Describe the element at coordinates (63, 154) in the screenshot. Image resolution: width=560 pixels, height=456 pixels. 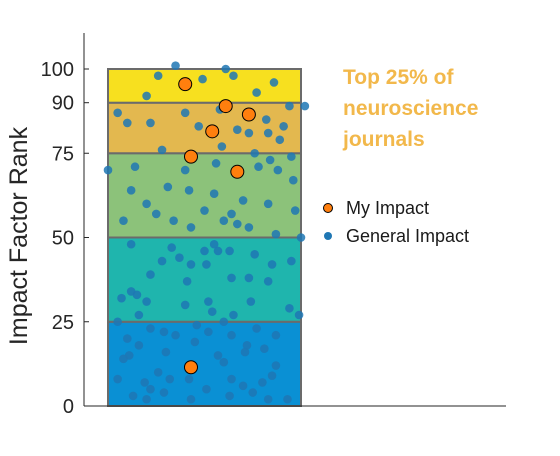
I see `y-tick-label: 75` at that location.